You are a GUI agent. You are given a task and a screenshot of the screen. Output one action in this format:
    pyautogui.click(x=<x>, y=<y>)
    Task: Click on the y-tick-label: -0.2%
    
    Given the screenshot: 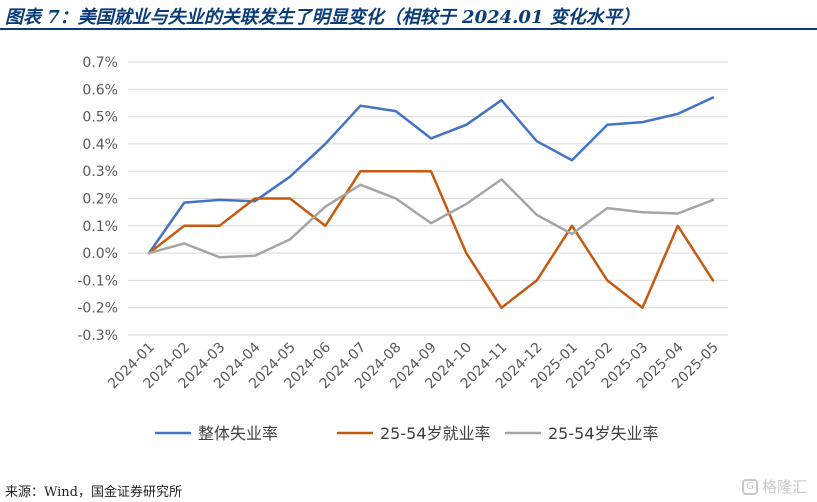 What is the action you would take?
    pyautogui.click(x=97, y=309)
    